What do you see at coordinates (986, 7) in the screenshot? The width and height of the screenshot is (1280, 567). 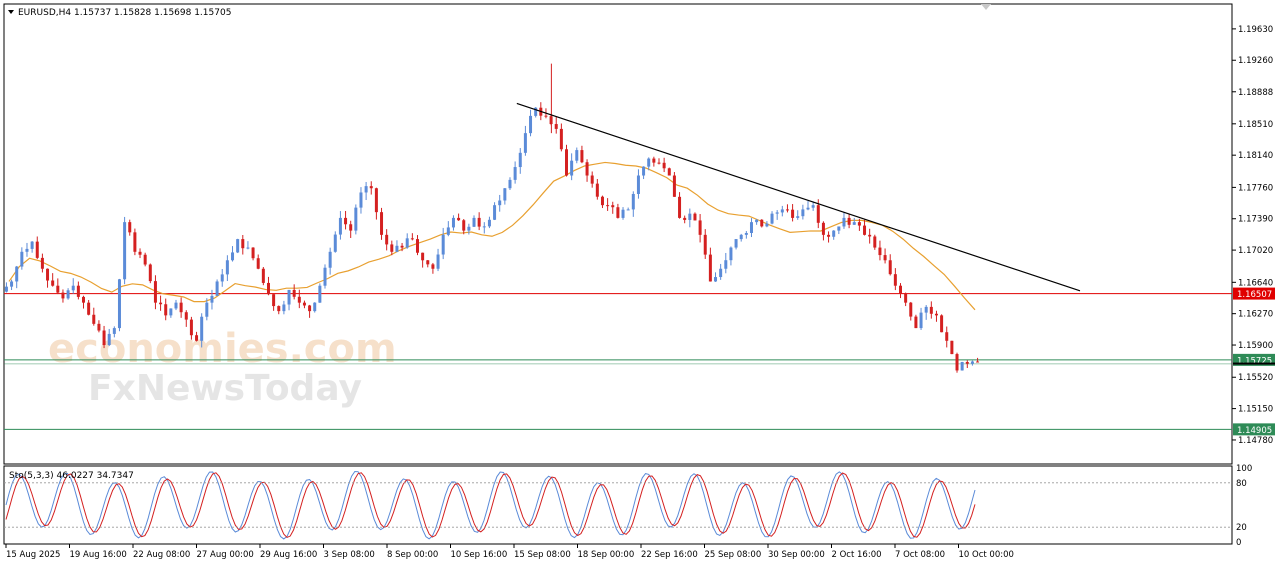 I see `scroll-marker-icon` at bounding box center [986, 7].